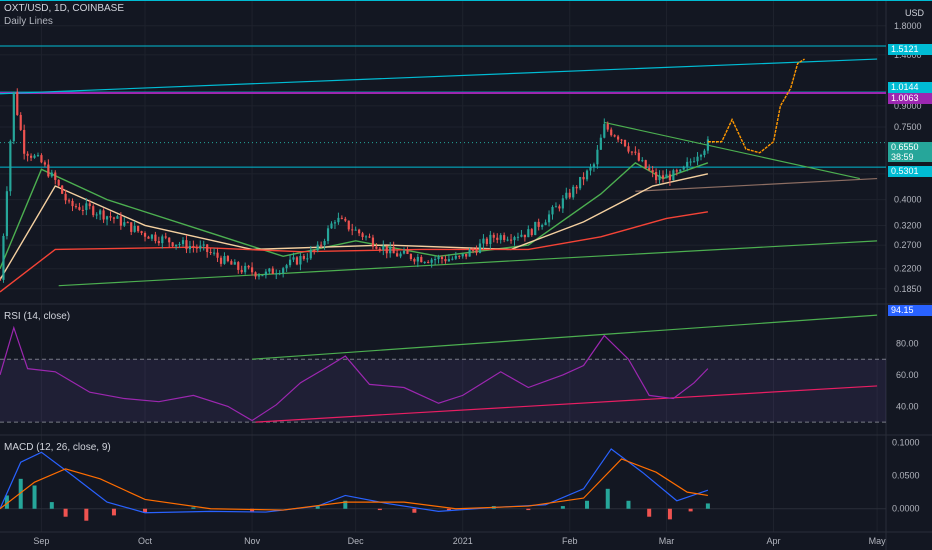 The height and width of the screenshot is (550, 932). What do you see at coordinates (914, 13) in the screenshot?
I see `currency-label: USD` at bounding box center [914, 13].